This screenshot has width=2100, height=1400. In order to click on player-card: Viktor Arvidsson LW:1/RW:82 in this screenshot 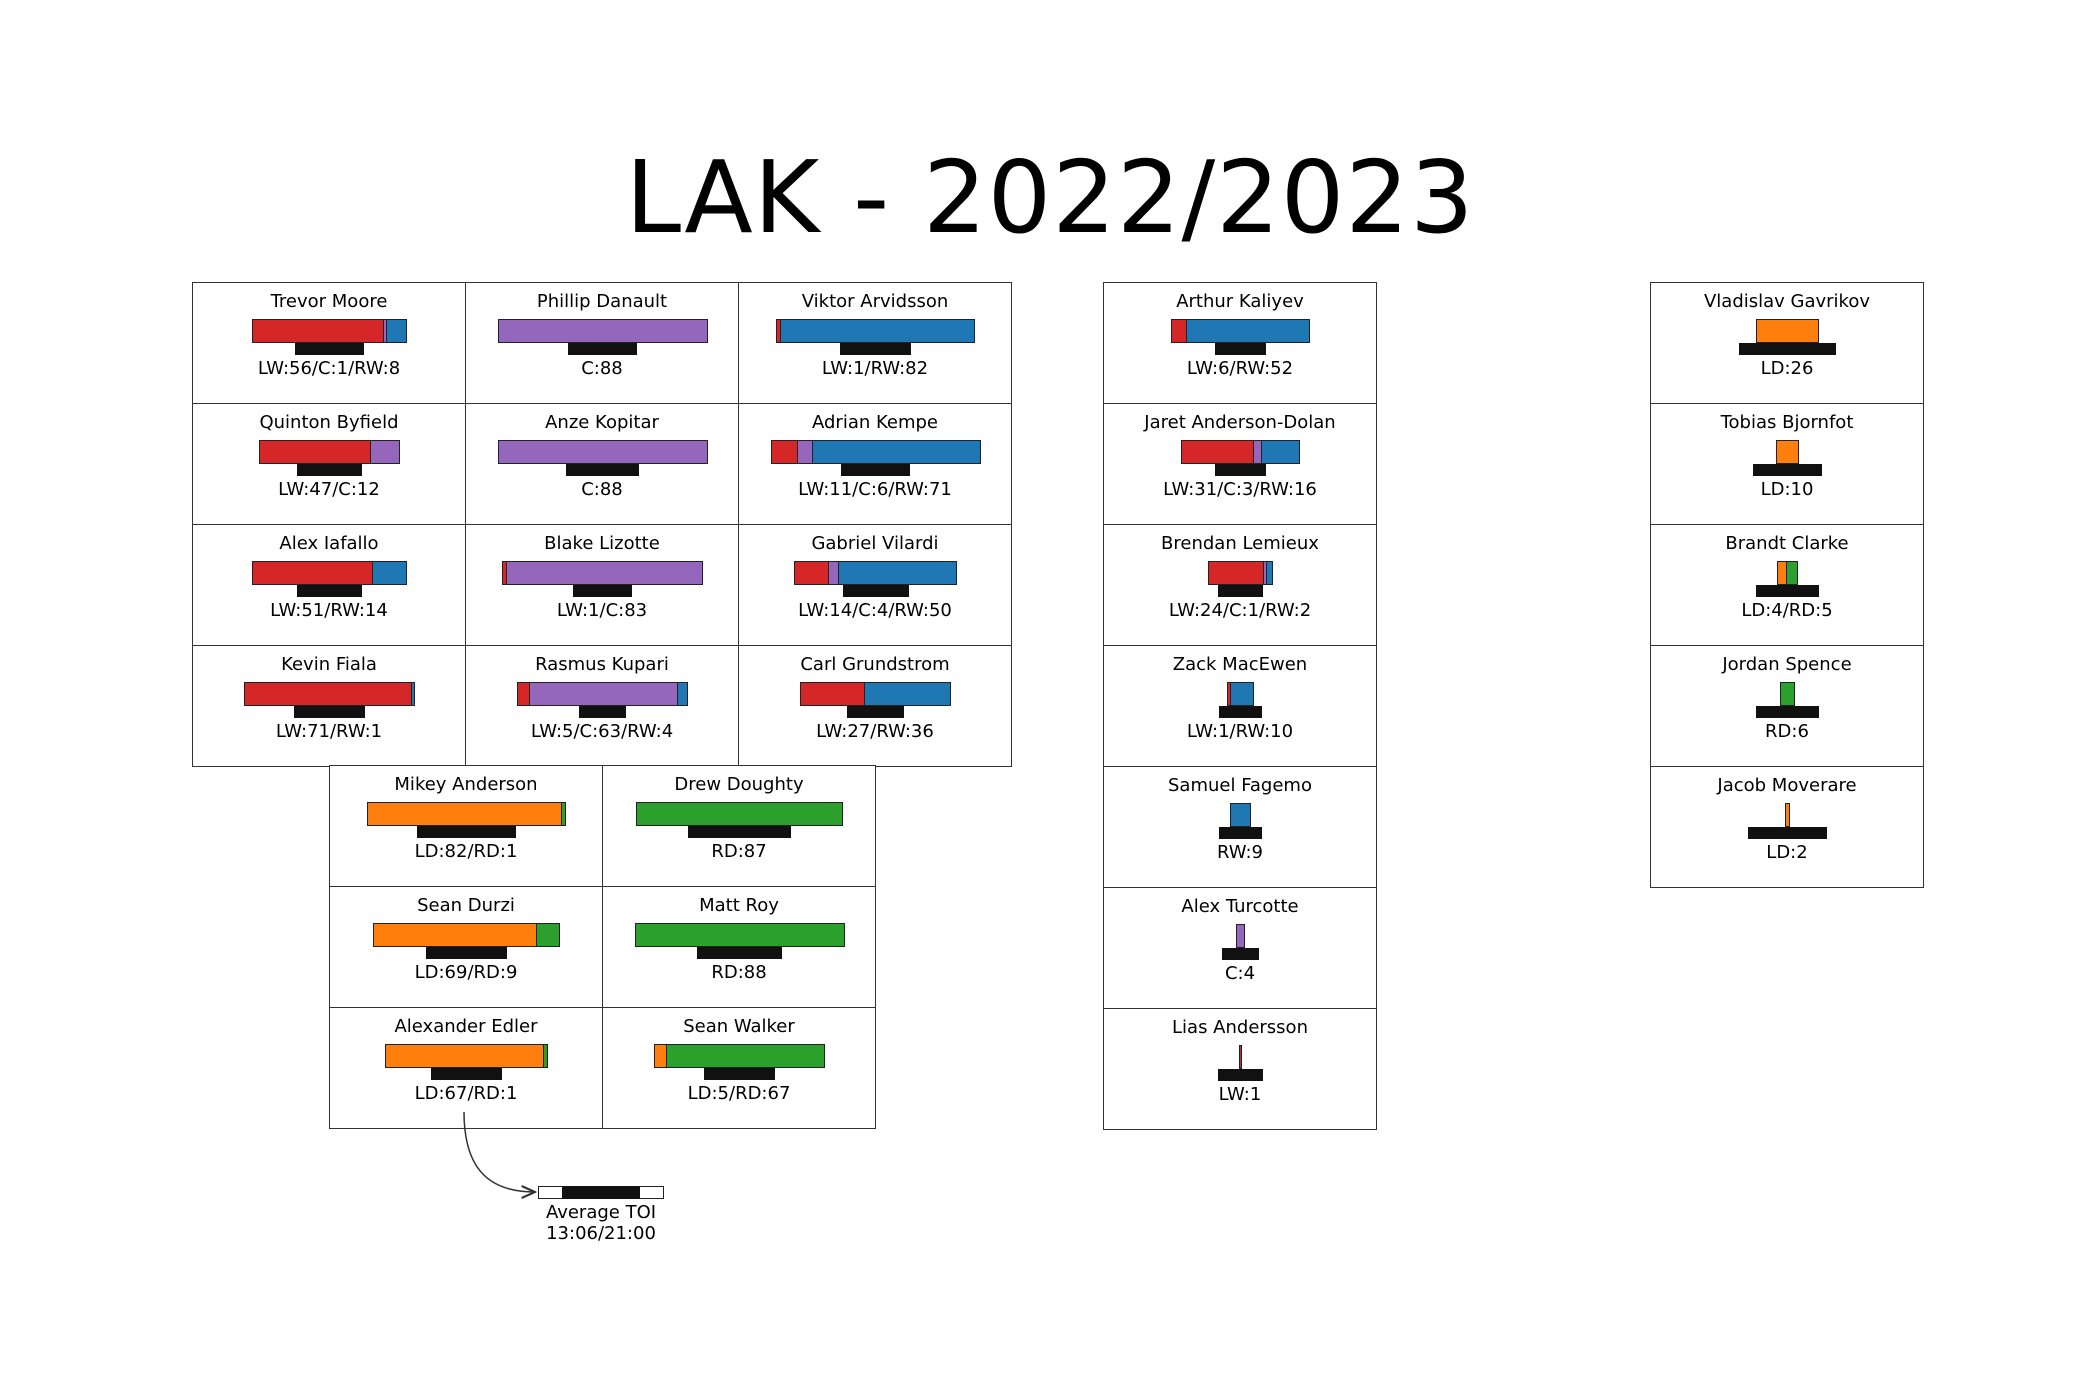, I will do `click(875, 343)`.